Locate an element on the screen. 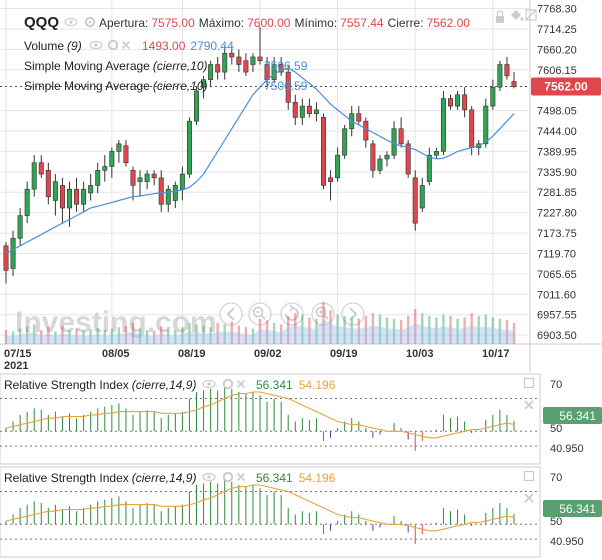  close-label: Cierre: is located at coordinates (406, 23).